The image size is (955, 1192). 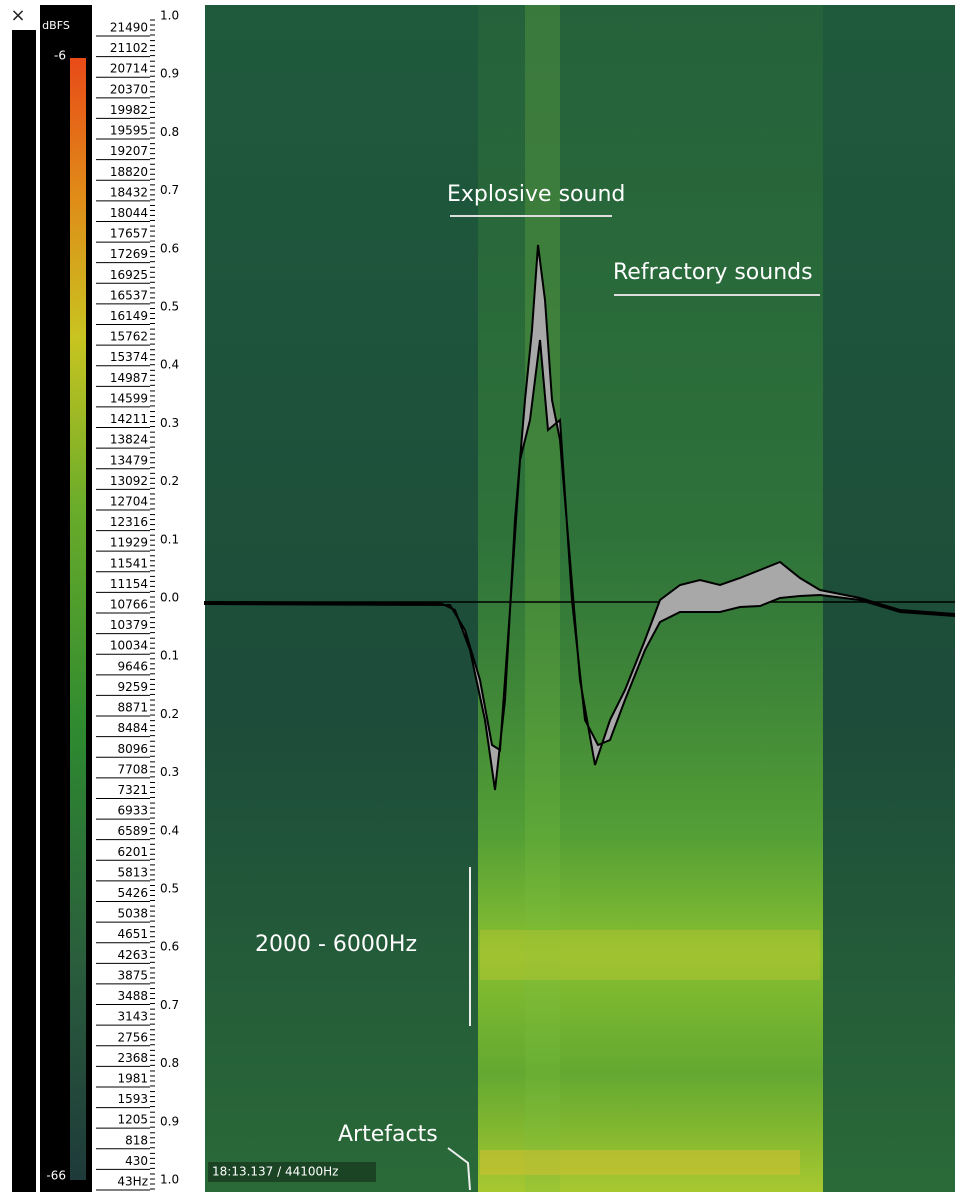 What do you see at coordinates (132, 872) in the screenshot?
I see `frequency-label: 5813` at bounding box center [132, 872].